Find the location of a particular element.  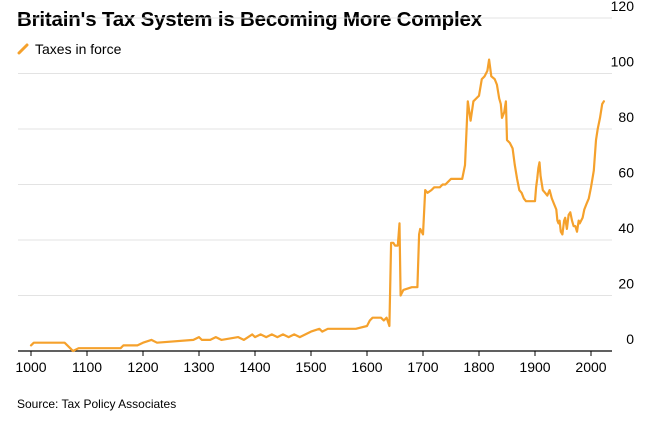

y-tick-label: 100 is located at coordinates (623, 62).